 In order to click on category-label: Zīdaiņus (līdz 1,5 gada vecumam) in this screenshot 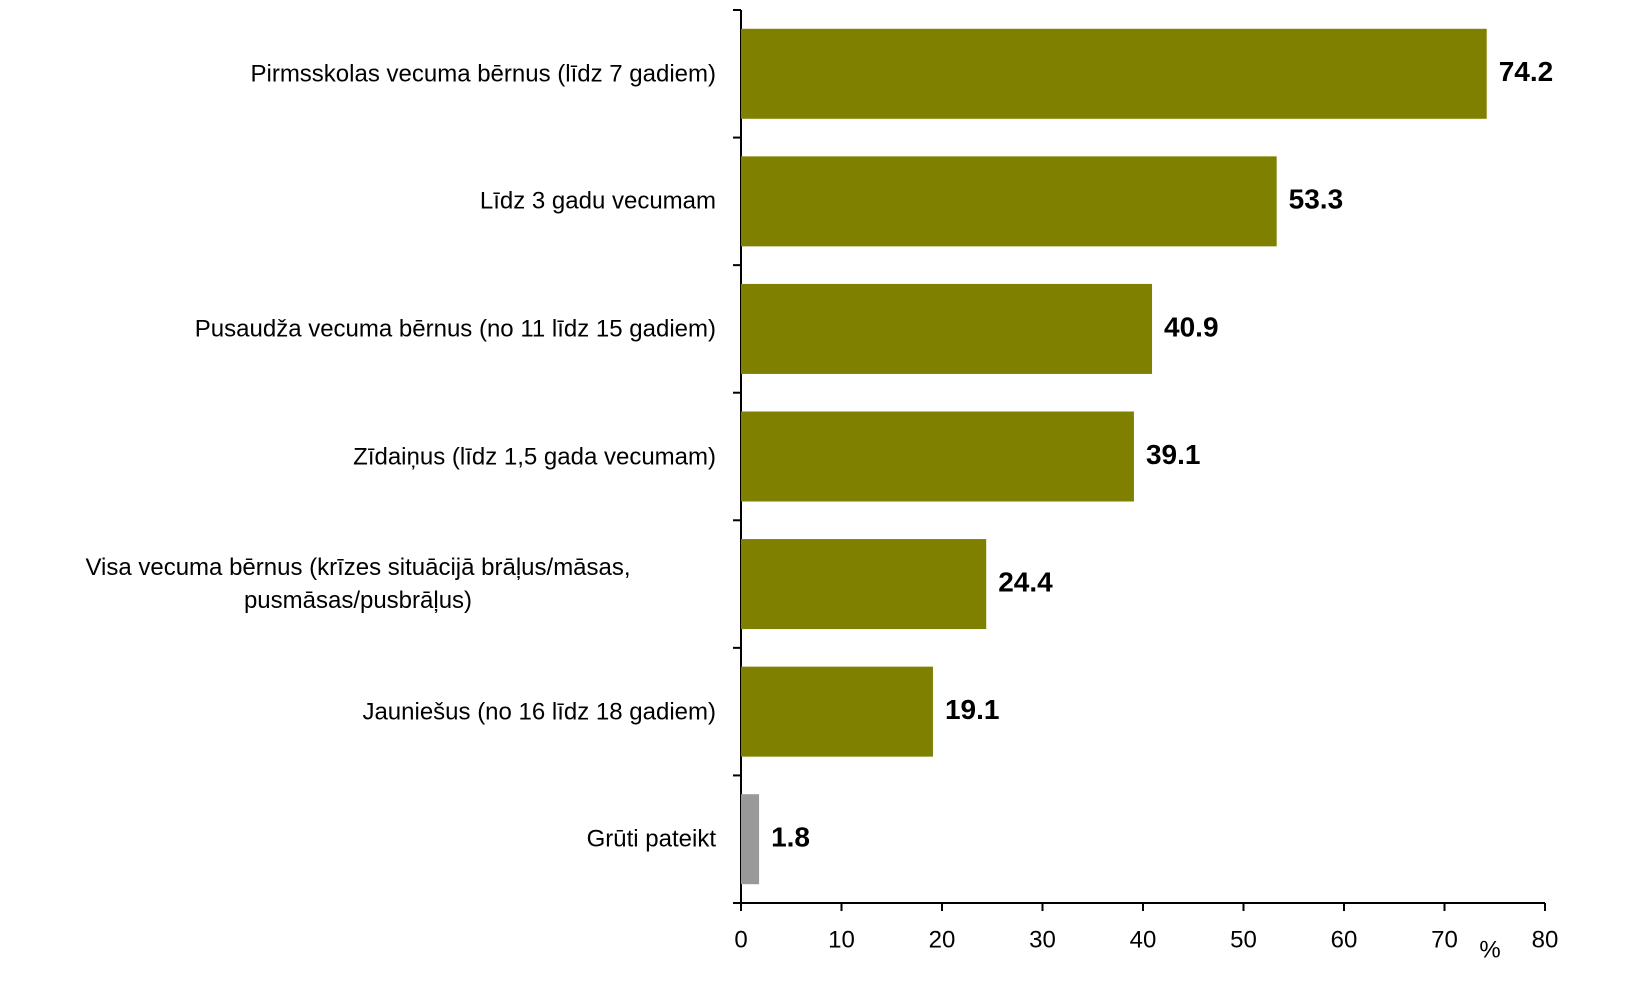, I will do `click(534, 456)`.